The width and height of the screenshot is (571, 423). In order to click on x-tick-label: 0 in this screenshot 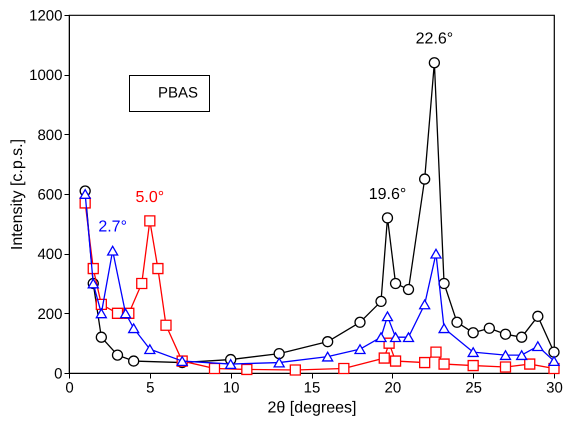, I will do `click(69, 388)`.